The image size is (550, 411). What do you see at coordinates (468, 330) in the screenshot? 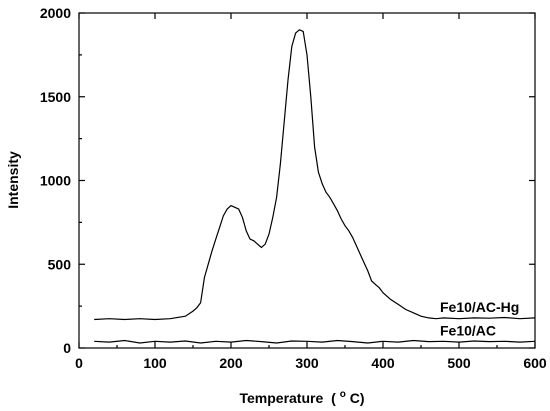
I see `series-label-fe10-ac: Fe10/AC` at bounding box center [468, 330].